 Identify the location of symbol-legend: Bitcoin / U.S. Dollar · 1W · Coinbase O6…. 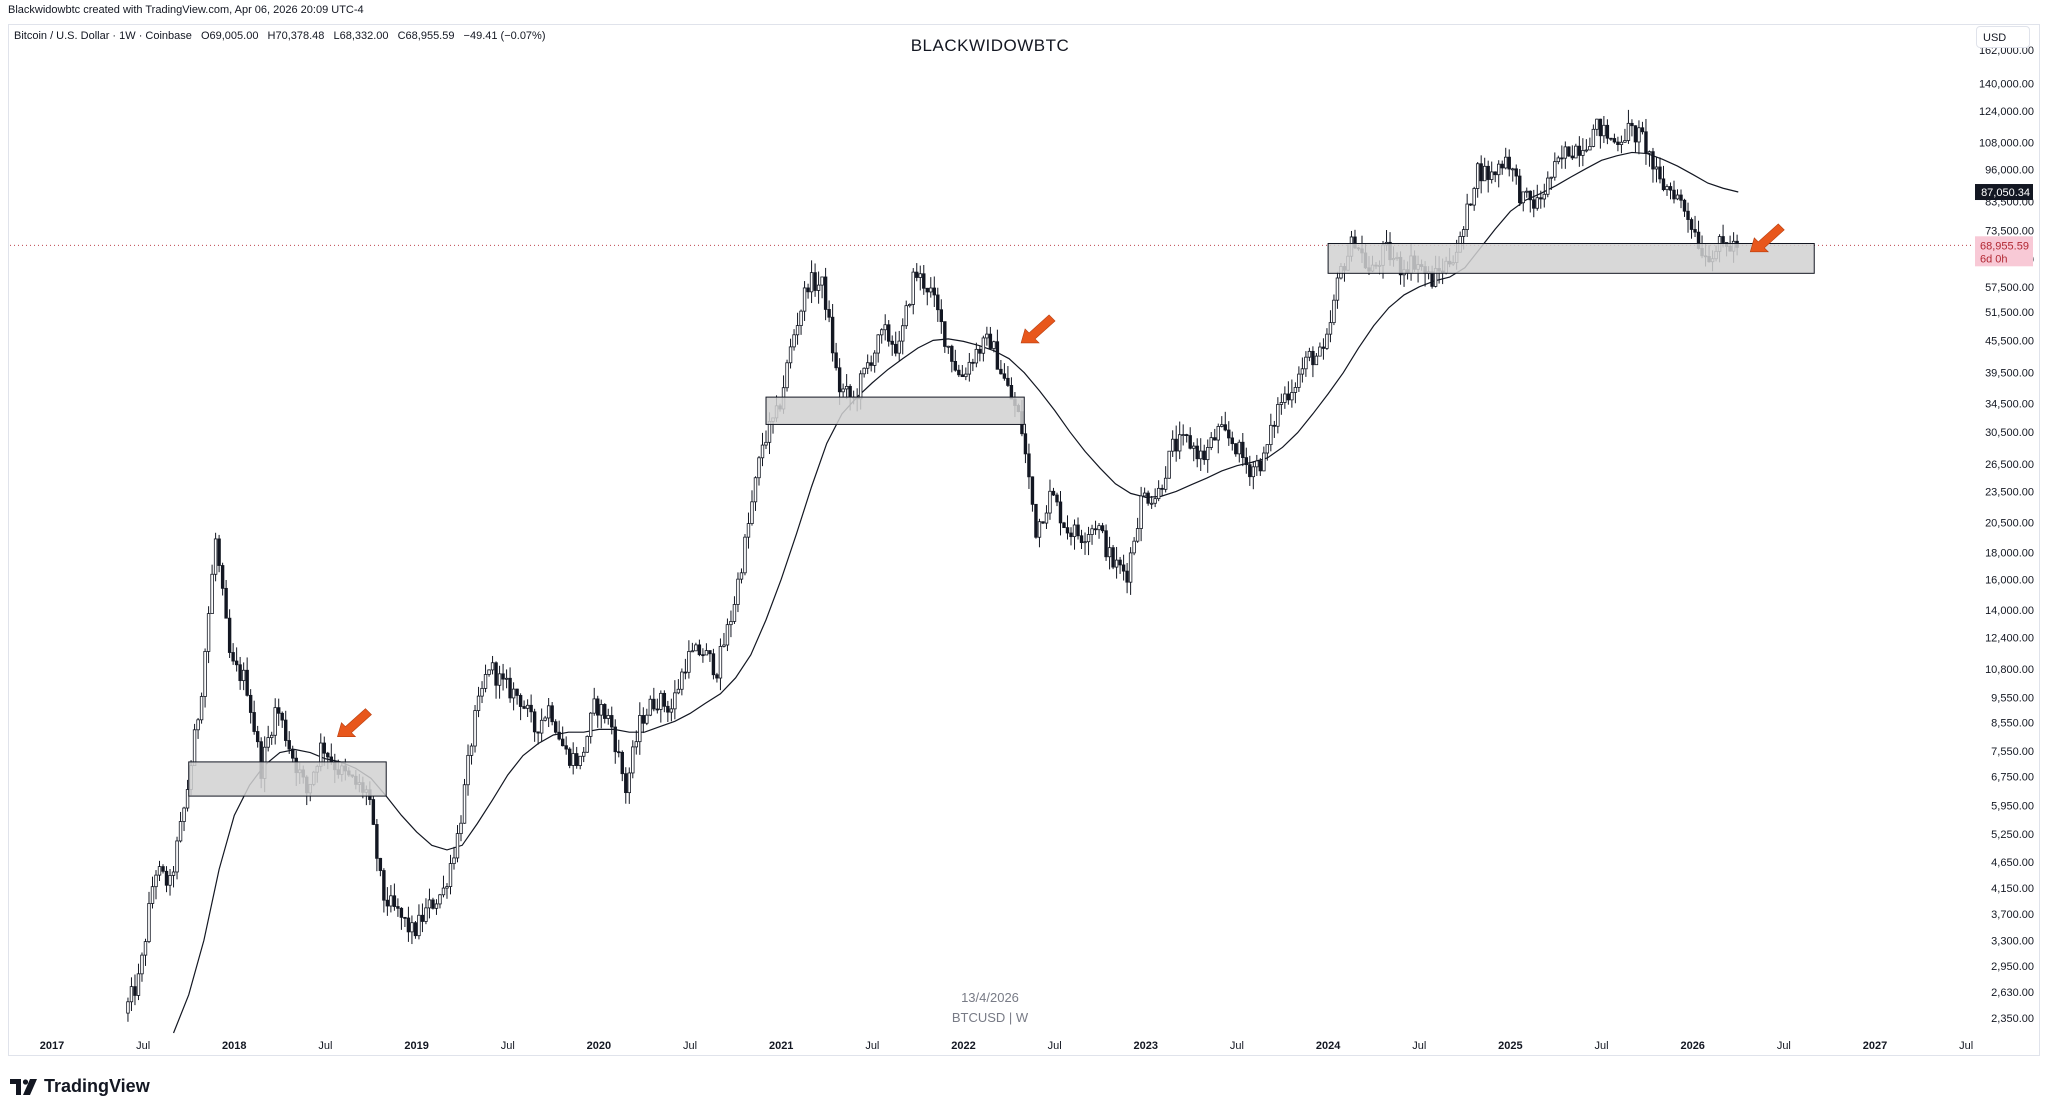
(283, 36).